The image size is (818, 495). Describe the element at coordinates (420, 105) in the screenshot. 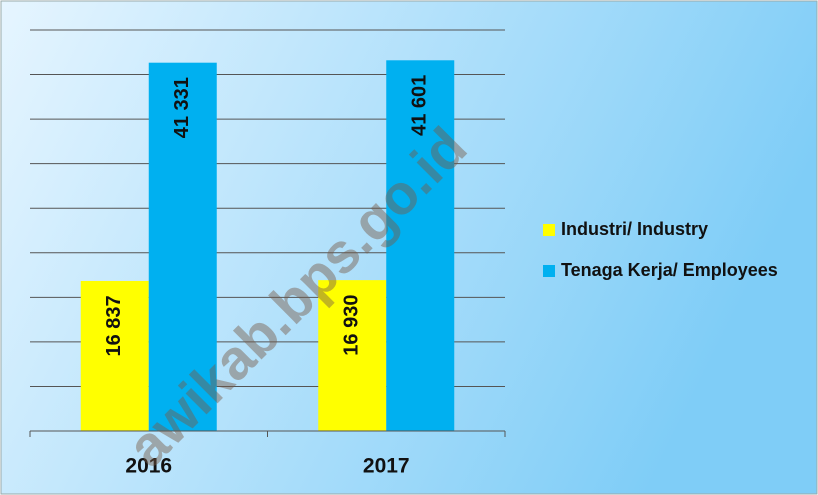

I see `data-label: 41 601` at that location.